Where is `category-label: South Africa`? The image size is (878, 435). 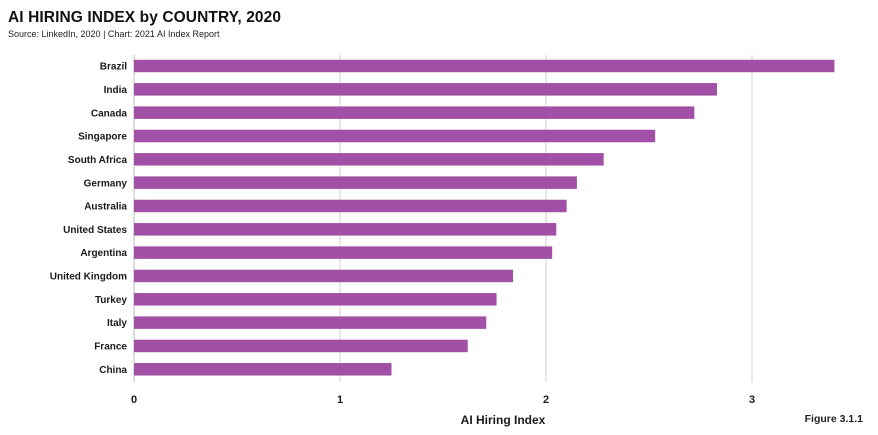
category-label: South Africa is located at coordinates (98, 160).